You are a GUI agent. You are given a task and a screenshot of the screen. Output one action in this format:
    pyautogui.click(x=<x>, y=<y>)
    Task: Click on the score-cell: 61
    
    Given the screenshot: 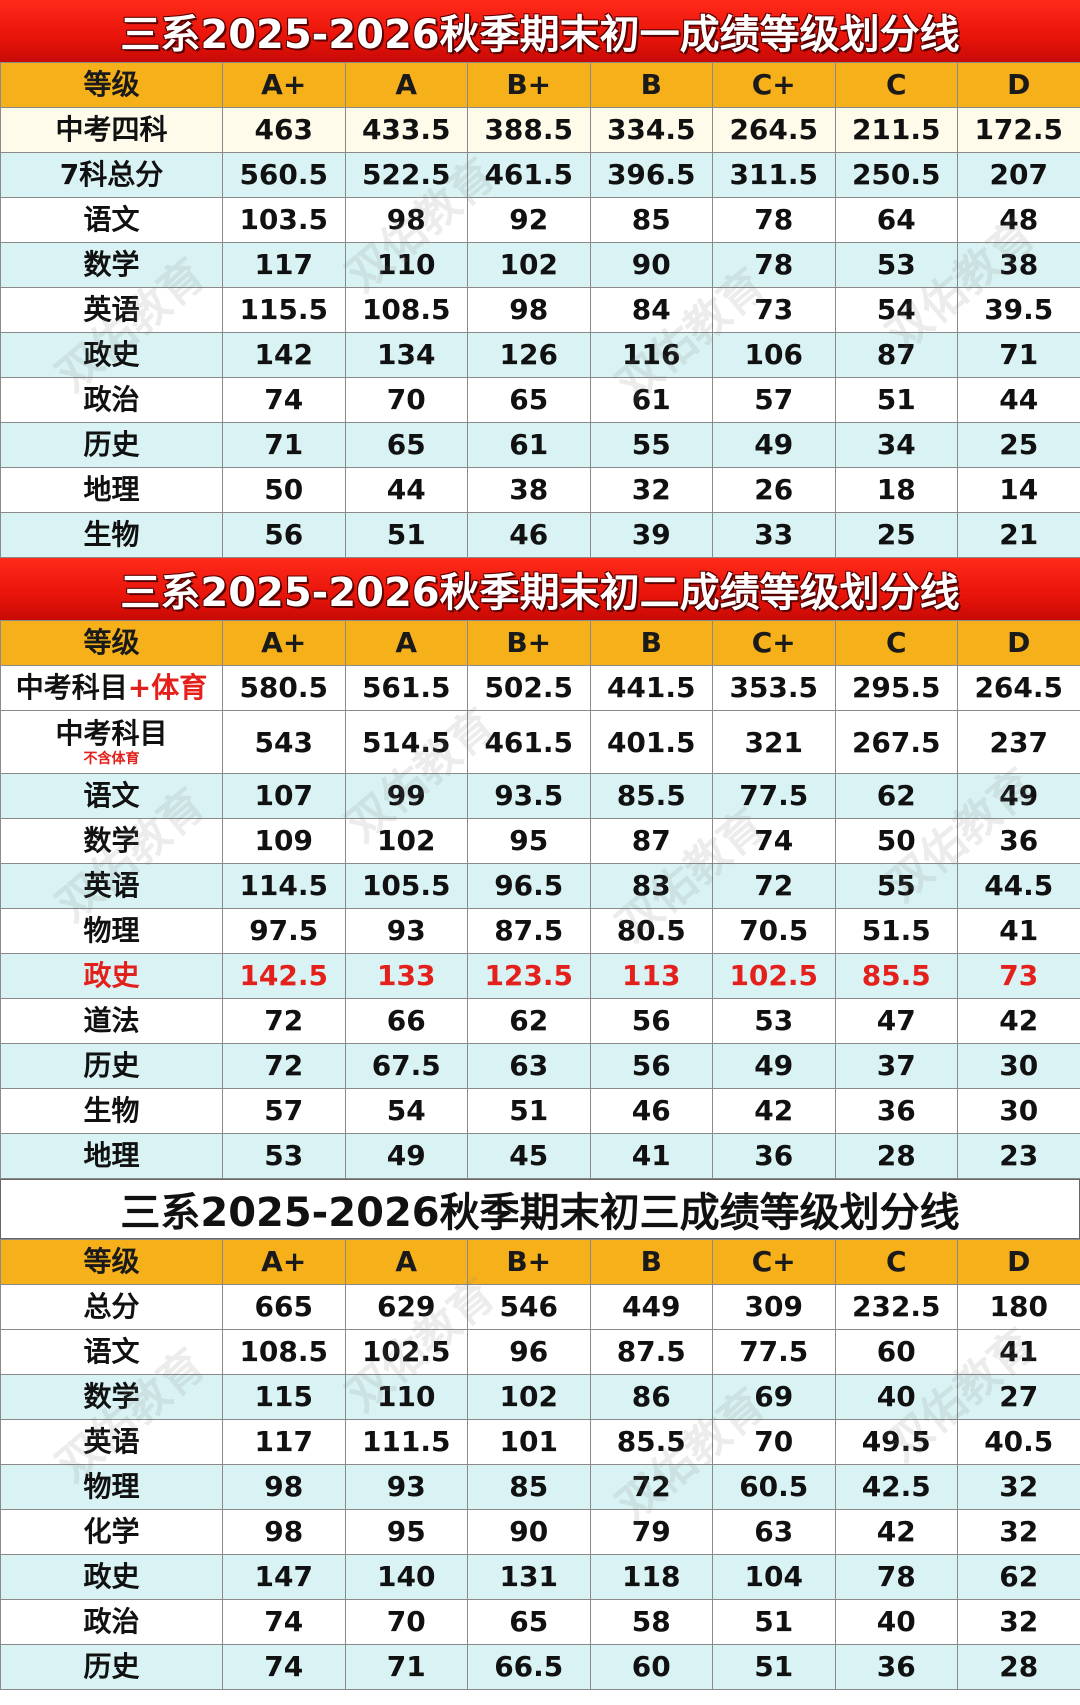 What is the action you would take?
    pyautogui.click(x=651, y=400)
    